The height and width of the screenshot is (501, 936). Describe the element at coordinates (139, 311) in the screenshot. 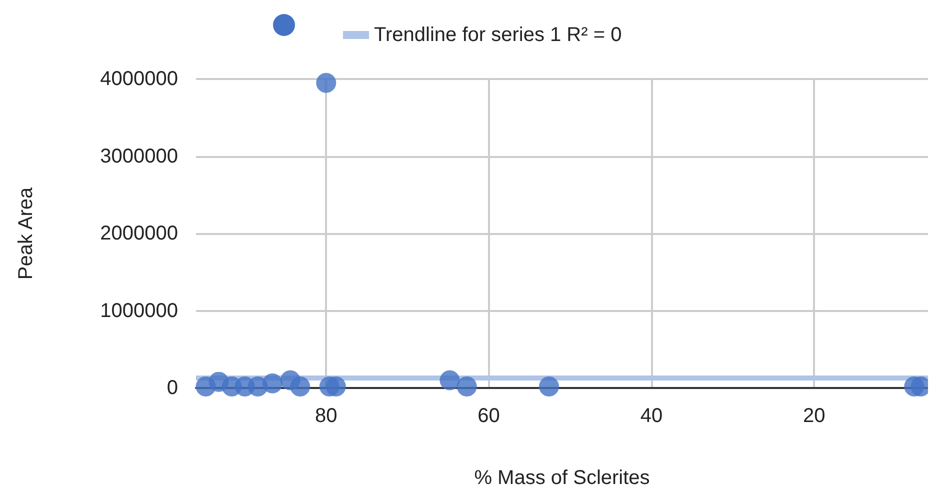

I see `y-tick-label: 1000000` at that location.